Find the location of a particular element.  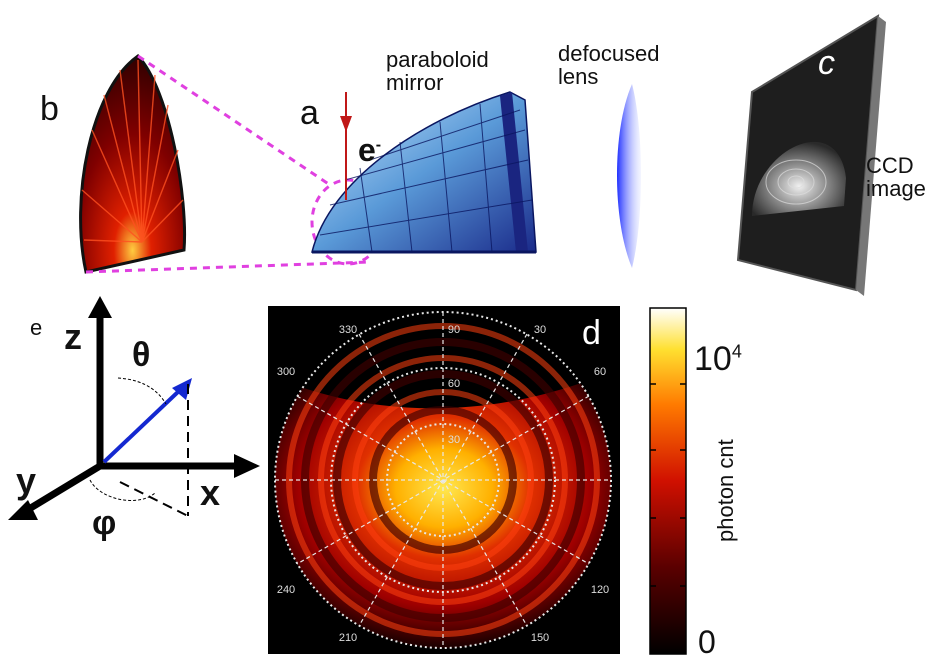

theta-label: θ is located at coordinates (141, 355).